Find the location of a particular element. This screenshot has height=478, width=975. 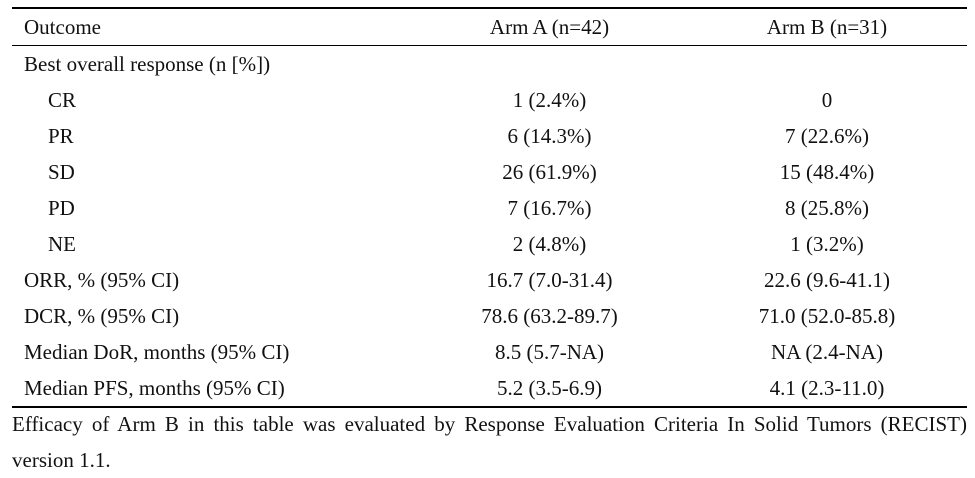

row-label: PR is located at coordinates (61, 135).